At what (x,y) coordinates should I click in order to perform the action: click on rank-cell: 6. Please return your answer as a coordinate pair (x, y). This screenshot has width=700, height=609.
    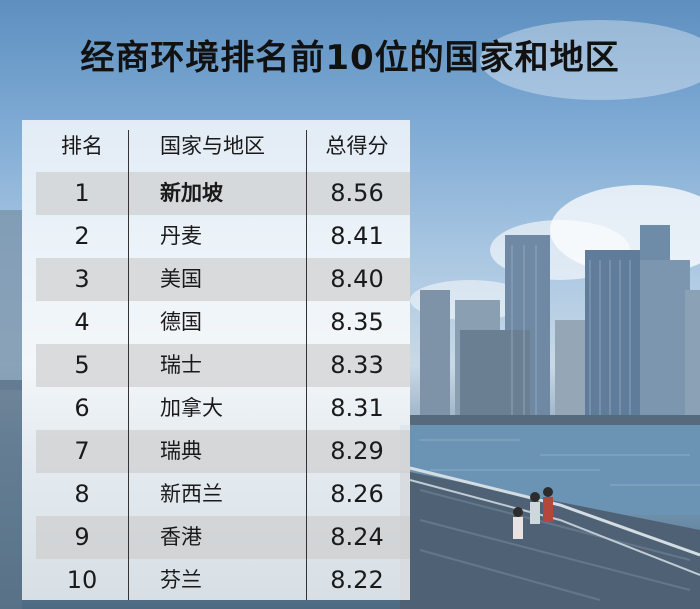
    Looking at the image, I should click on (82, 408).